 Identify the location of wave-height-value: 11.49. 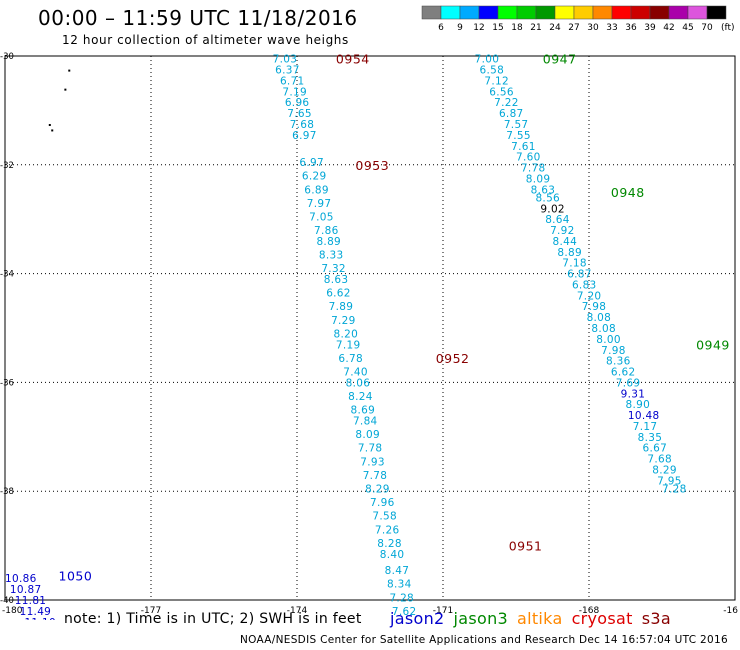
(36, 612).